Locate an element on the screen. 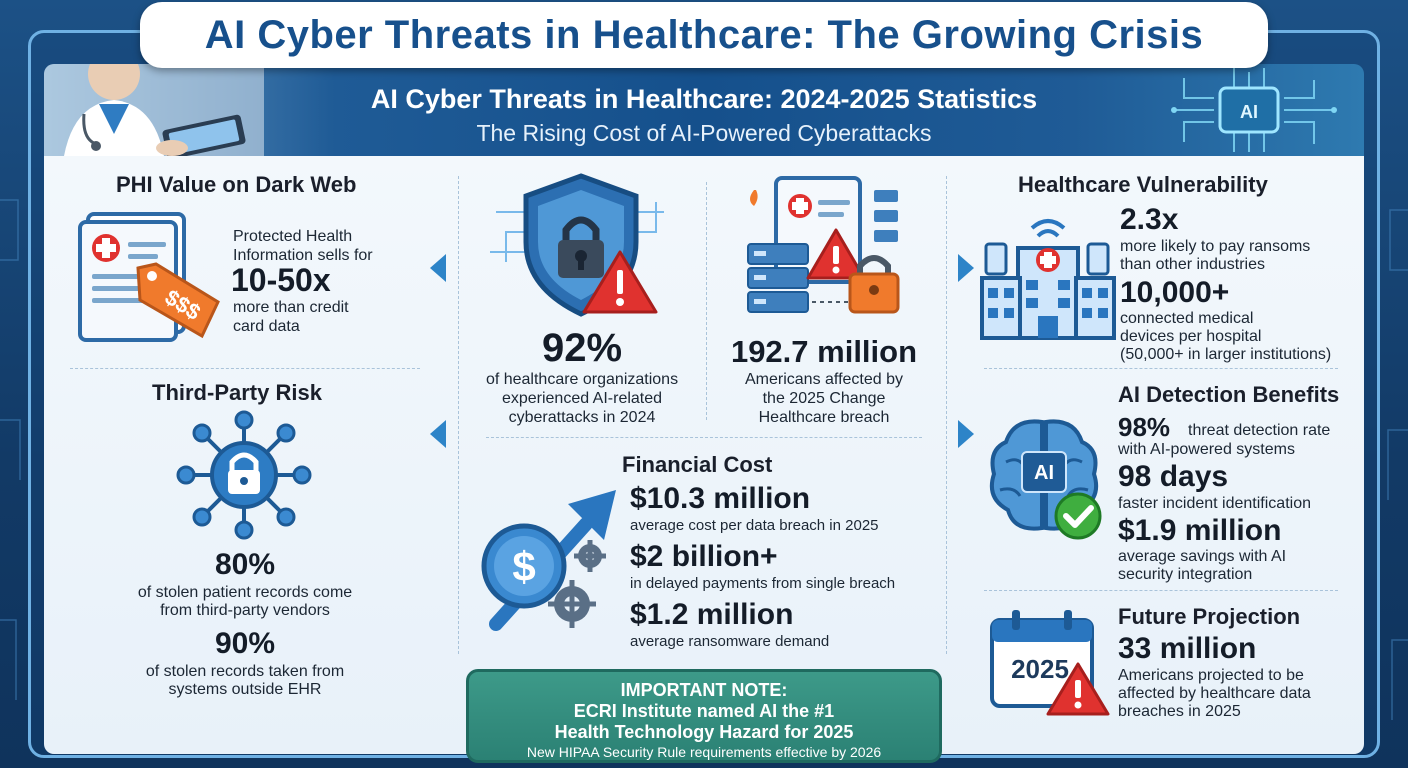 The width and height of the screenshot is (1408, 768). shield-lock-alert-icon is located at coordinates (577, 245).